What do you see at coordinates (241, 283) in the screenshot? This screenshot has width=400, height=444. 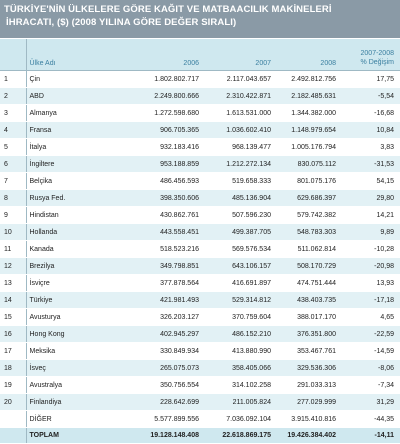 I see `row-value-2007: 416.691.897` at bounding box center [241, 283].